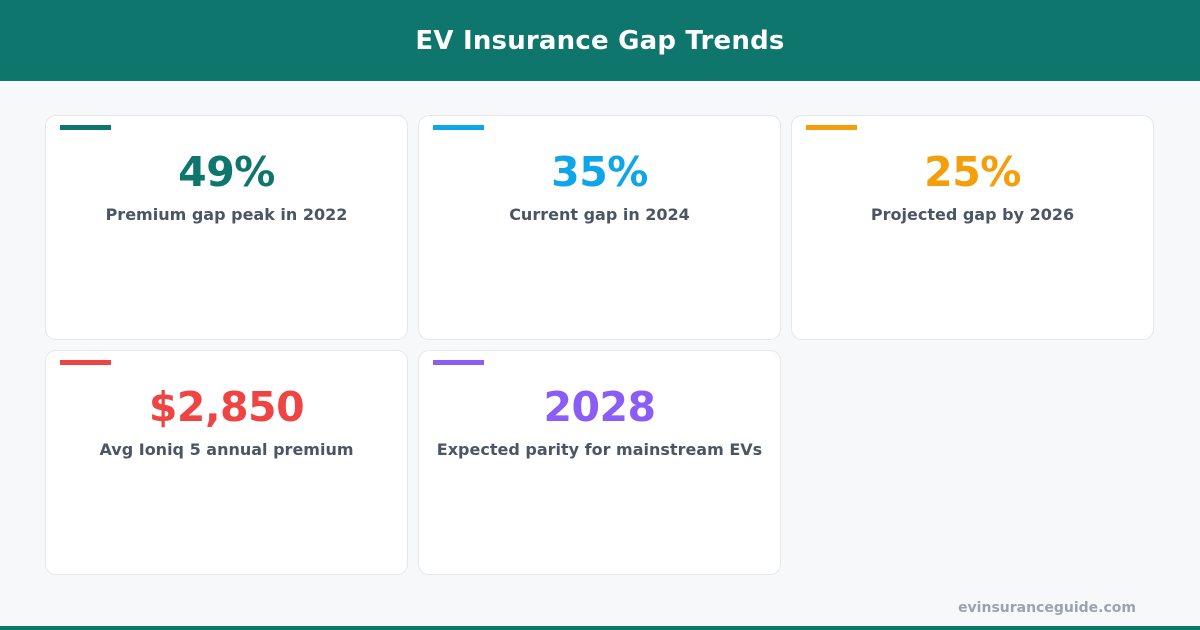 This screenshot has width=1200, height=630. I want to click on stat-label: Projected gap by 2026, so click(972, 214).